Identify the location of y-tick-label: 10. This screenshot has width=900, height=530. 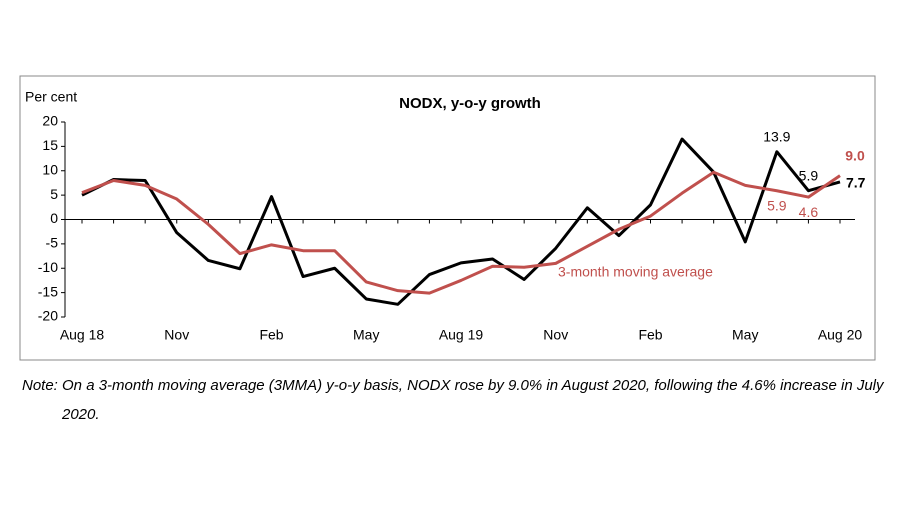
(50, 169).